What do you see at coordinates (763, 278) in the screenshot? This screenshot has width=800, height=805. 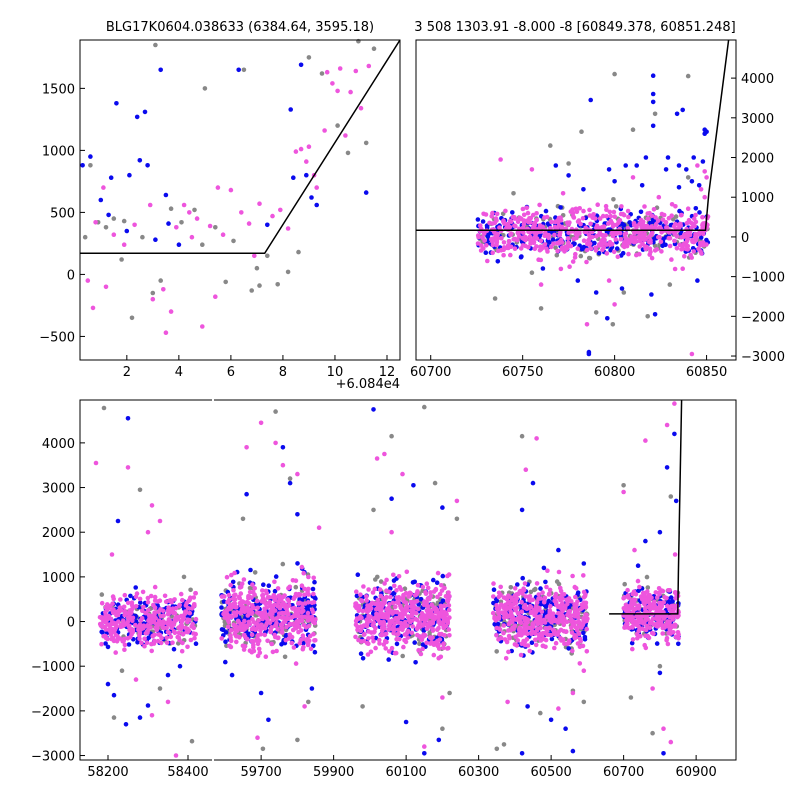 I see `recent-ytick-label: −1000` at bounding box center [763, 278].